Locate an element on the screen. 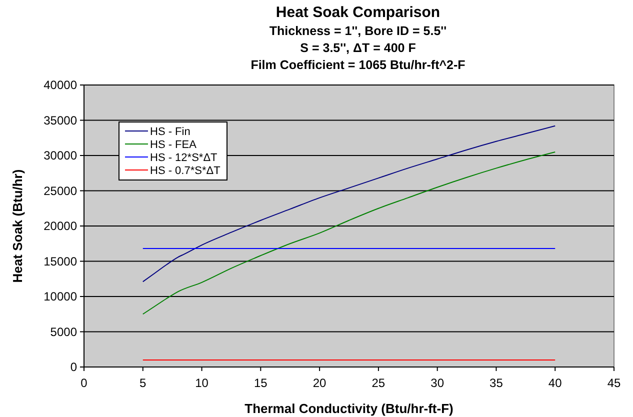 The image size is (633, 417). y-tick-label: 40000 is located at coordinates (61, 85).